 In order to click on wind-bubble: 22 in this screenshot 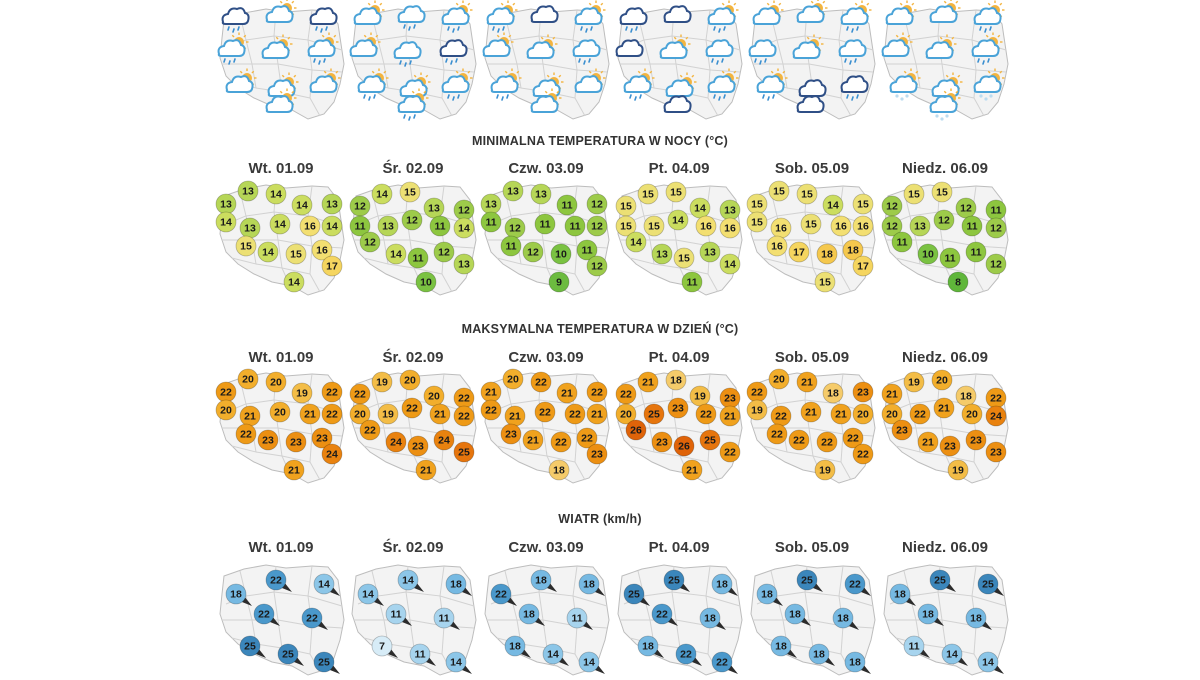, I will do `click(688, 654)`.